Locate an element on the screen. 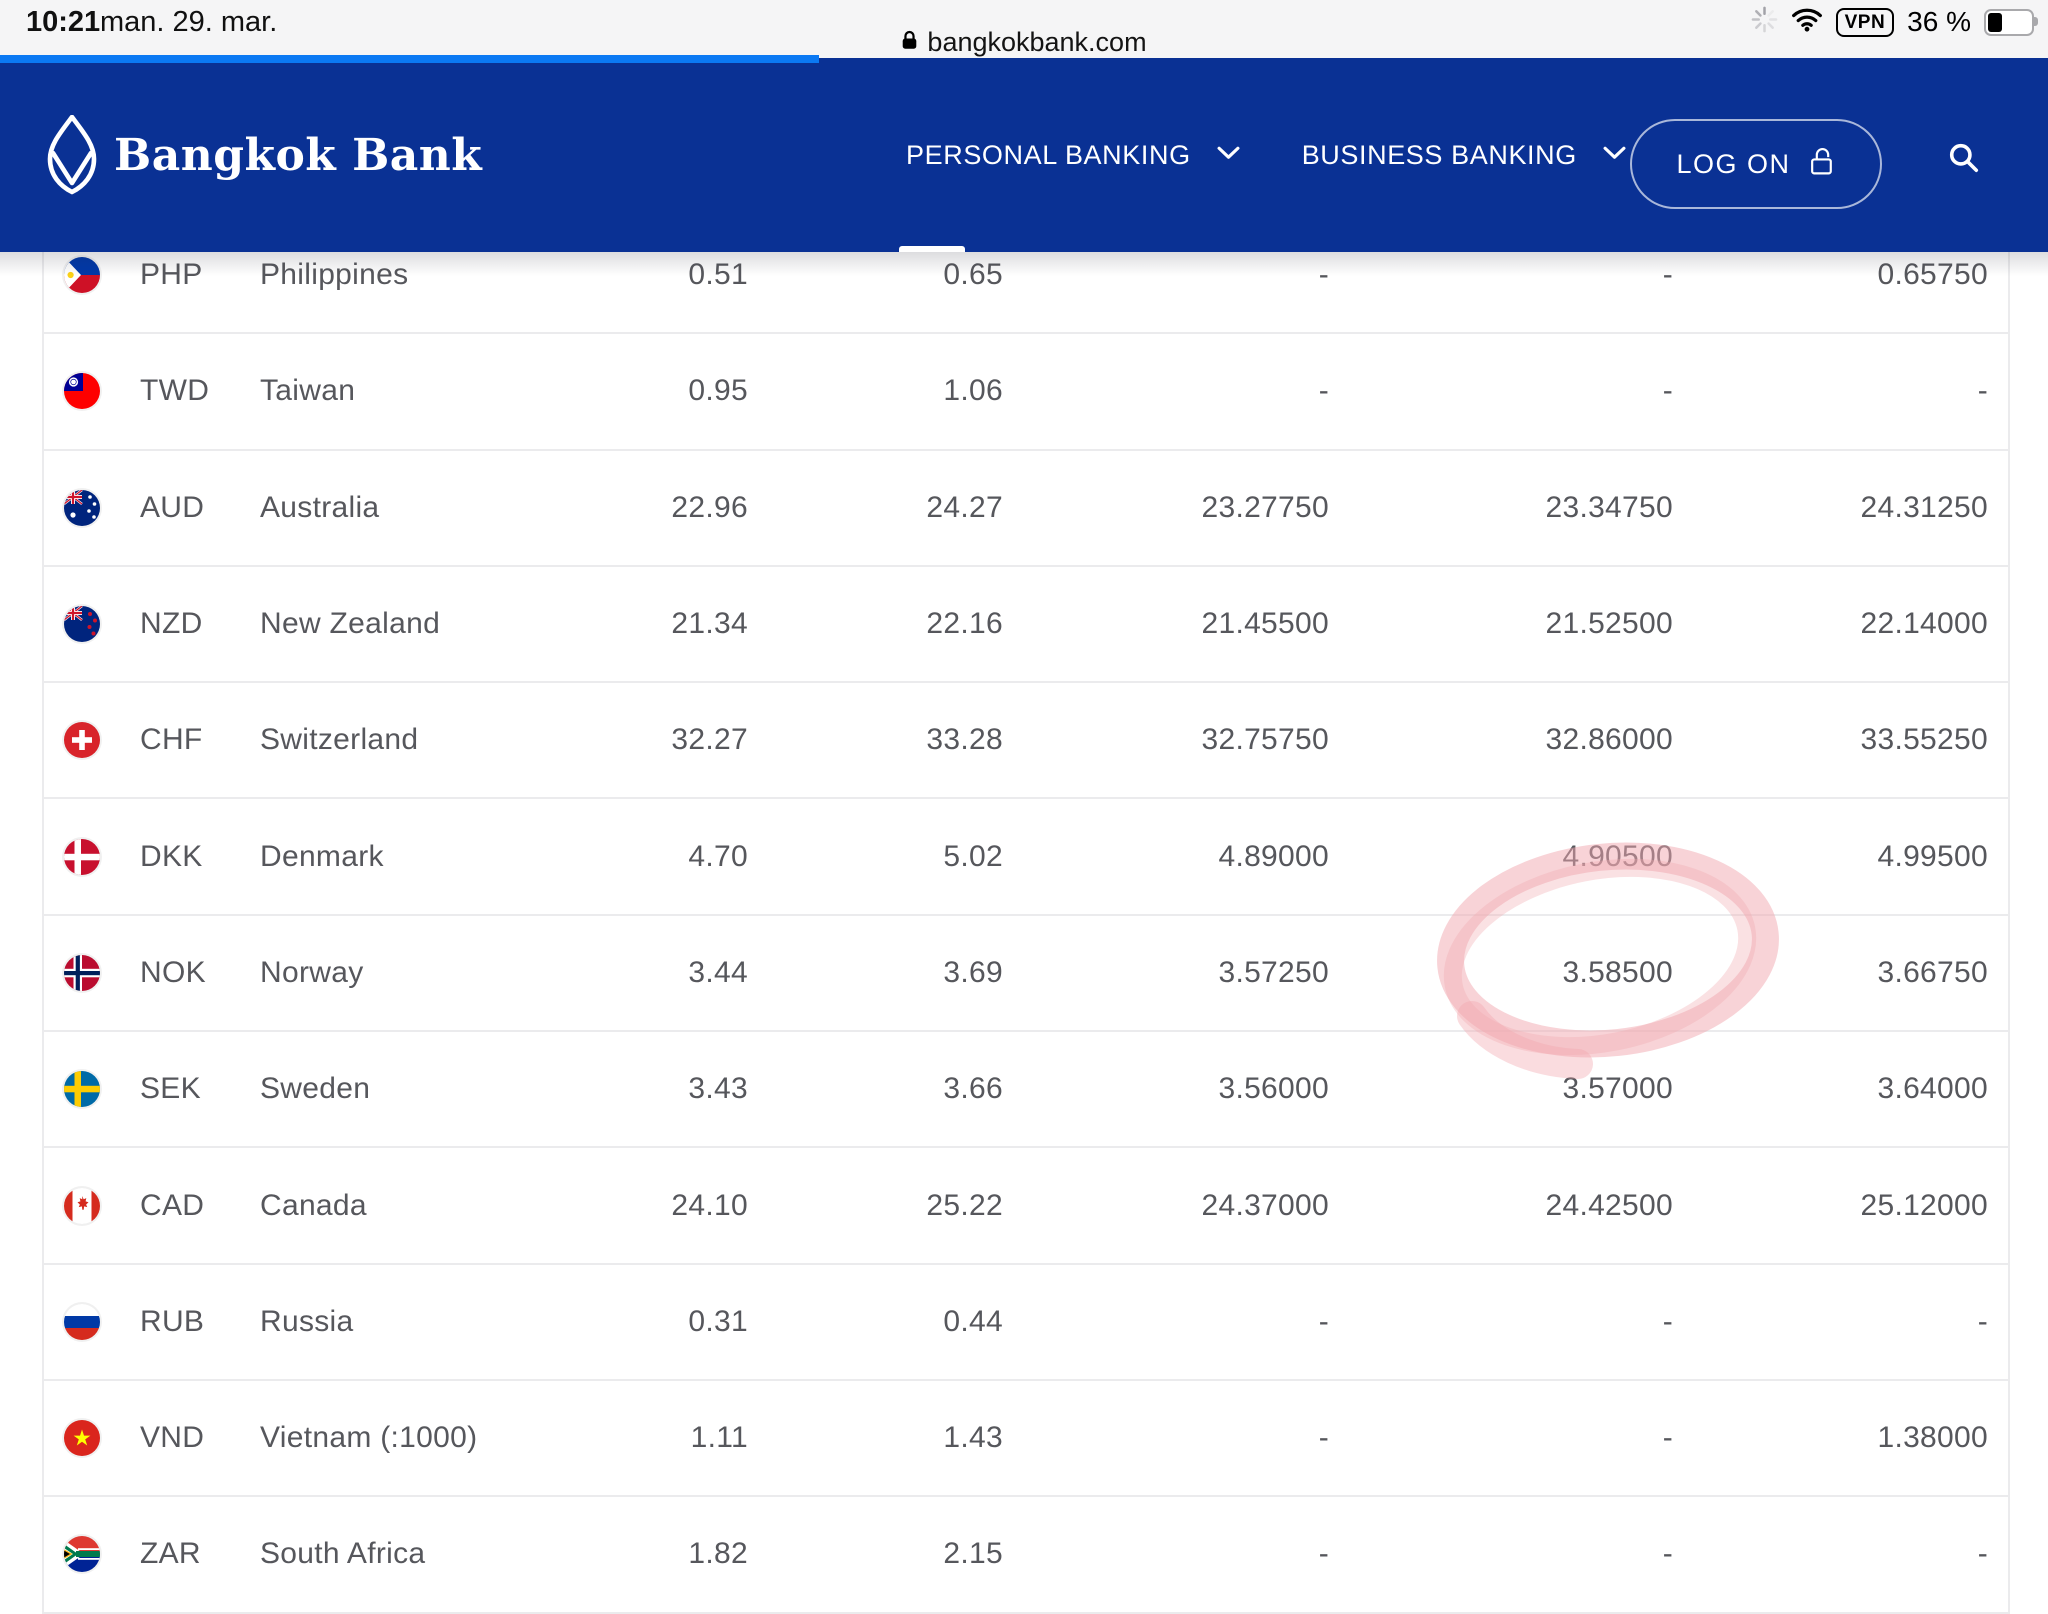 This screenshot has width=2048, height=1614. table-row-vnd: VND Vietnam (:1000) 1.11 1.43 - - 1.38000 is located at coordinates (1026, 1439).